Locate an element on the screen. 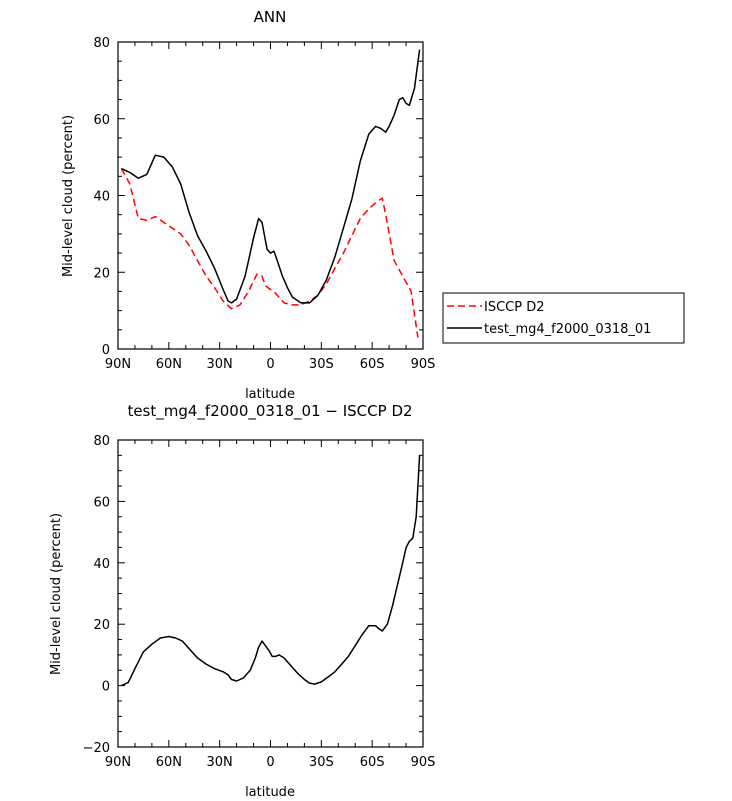  bottom-chart-x-axis-label: latitude is located at coordinates (270, 792).